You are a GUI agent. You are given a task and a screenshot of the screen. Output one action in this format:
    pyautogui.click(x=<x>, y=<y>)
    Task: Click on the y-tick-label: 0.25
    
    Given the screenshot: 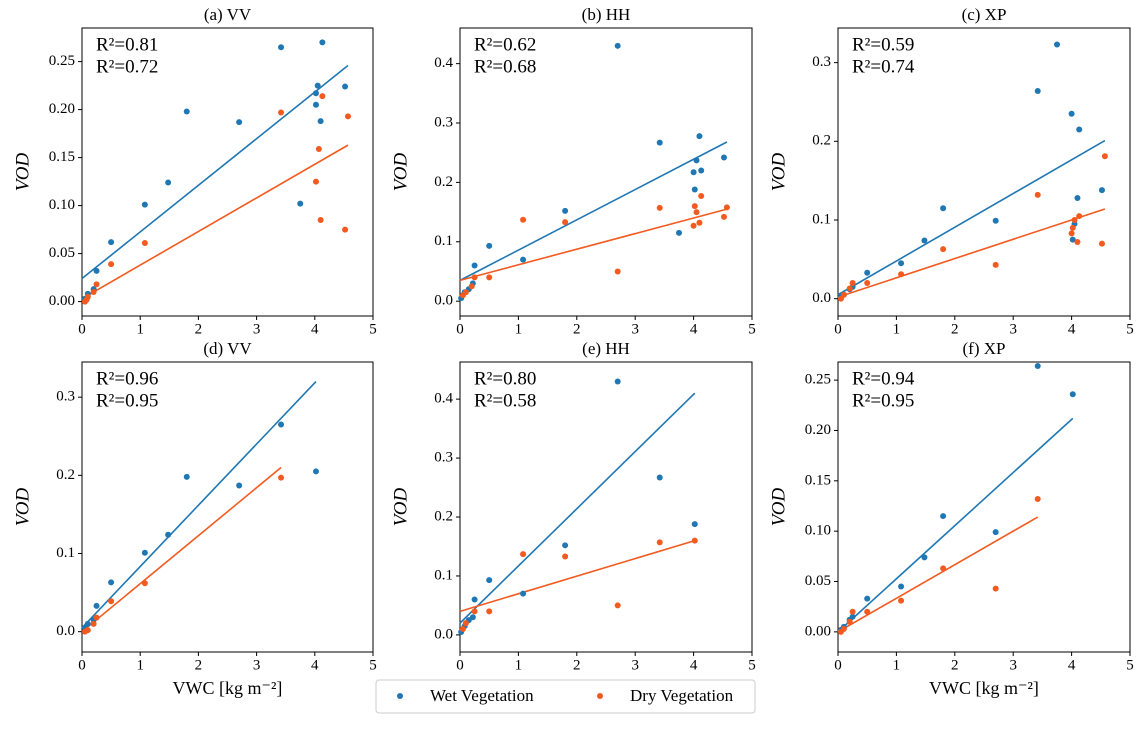 What is the action you would take?
    pyautogui.click(x=818, y=380)
    